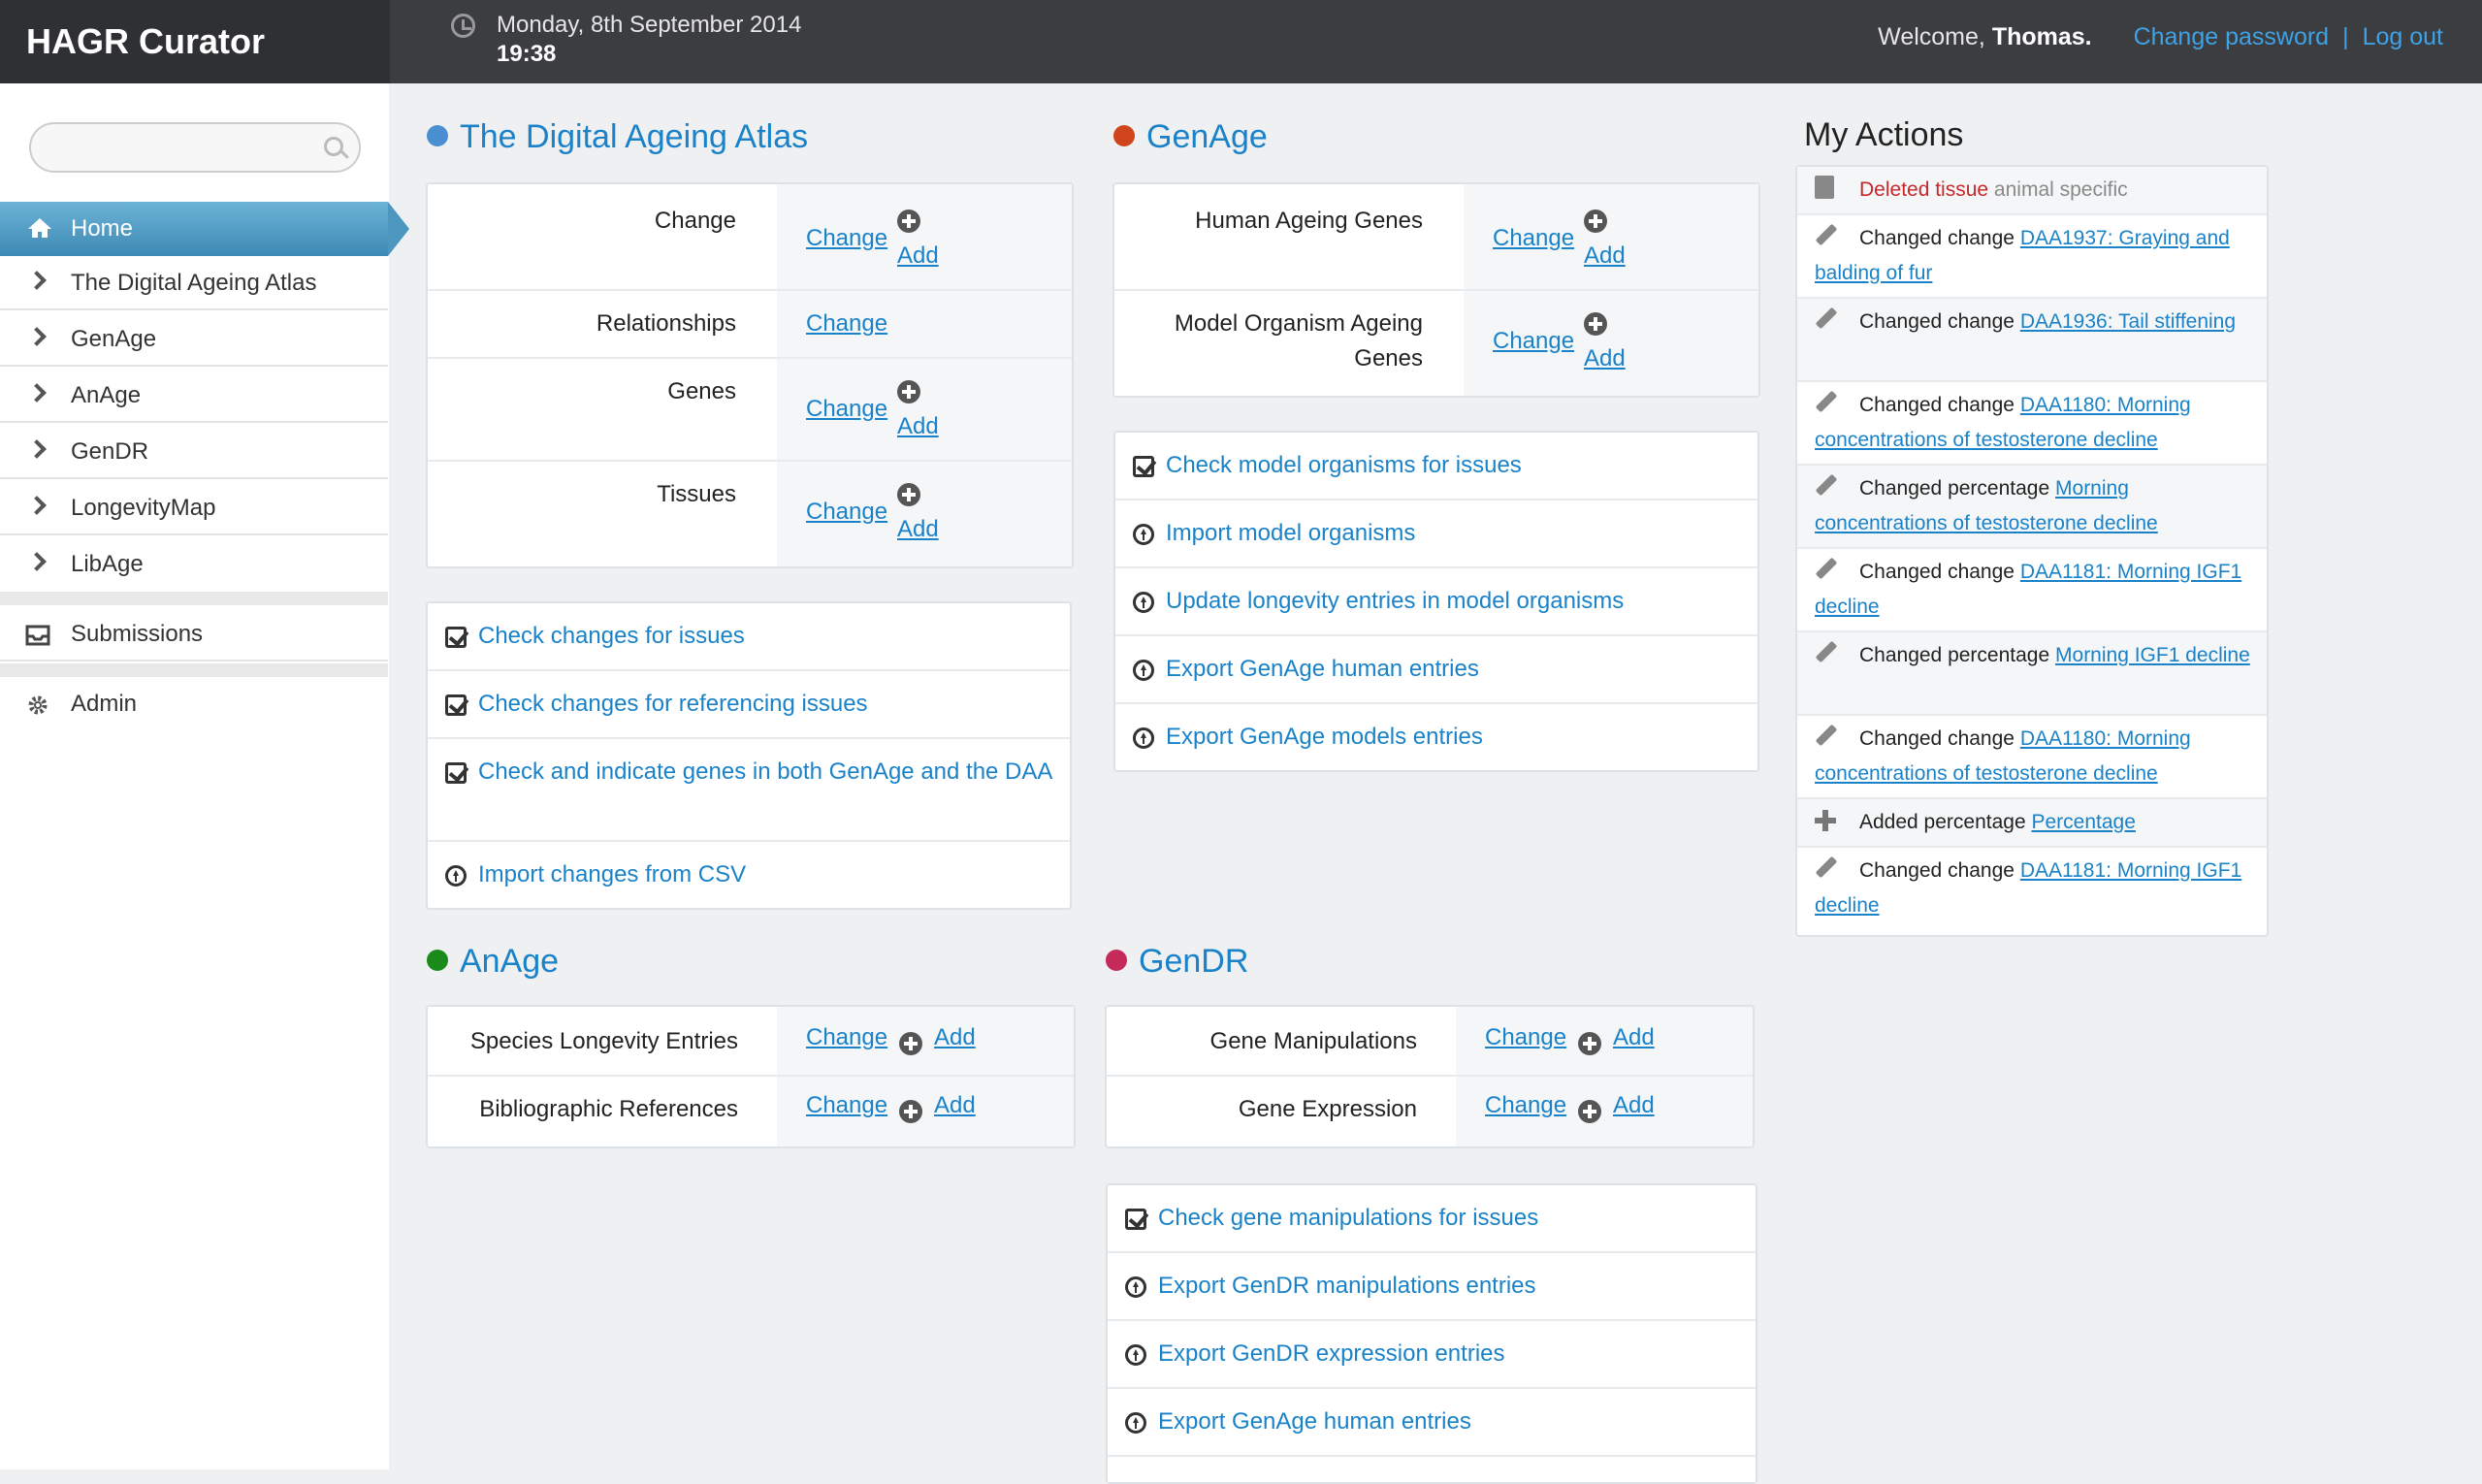 This screenshot has height=1484, width=2482. What do you see at coordinates (1436, 534) in the screenshot?
I see `action-item: Import model organisms` at bounding box center [1436, 534].